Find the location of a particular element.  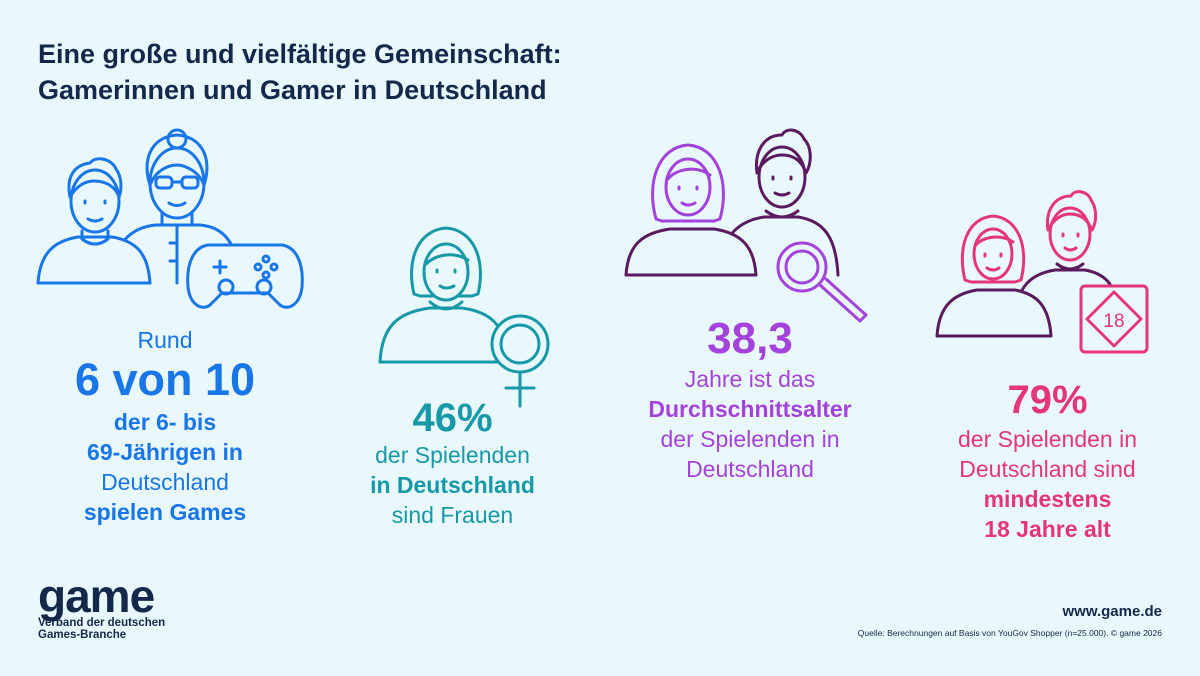

website-link: www.game.de is located at coordinates (1112, 611).